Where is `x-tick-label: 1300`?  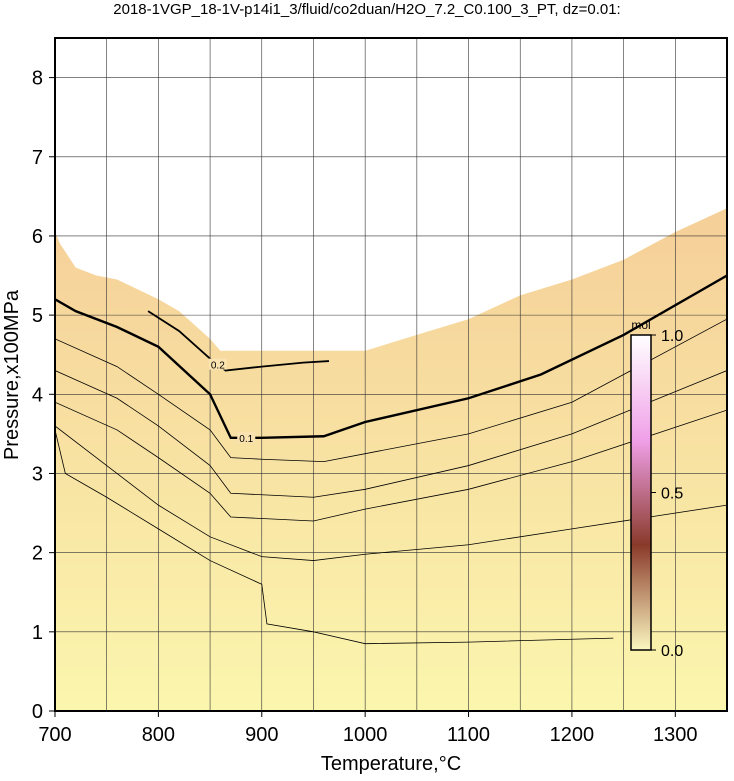
x-tick-label: 1300 is located at coordinates (675, 735).